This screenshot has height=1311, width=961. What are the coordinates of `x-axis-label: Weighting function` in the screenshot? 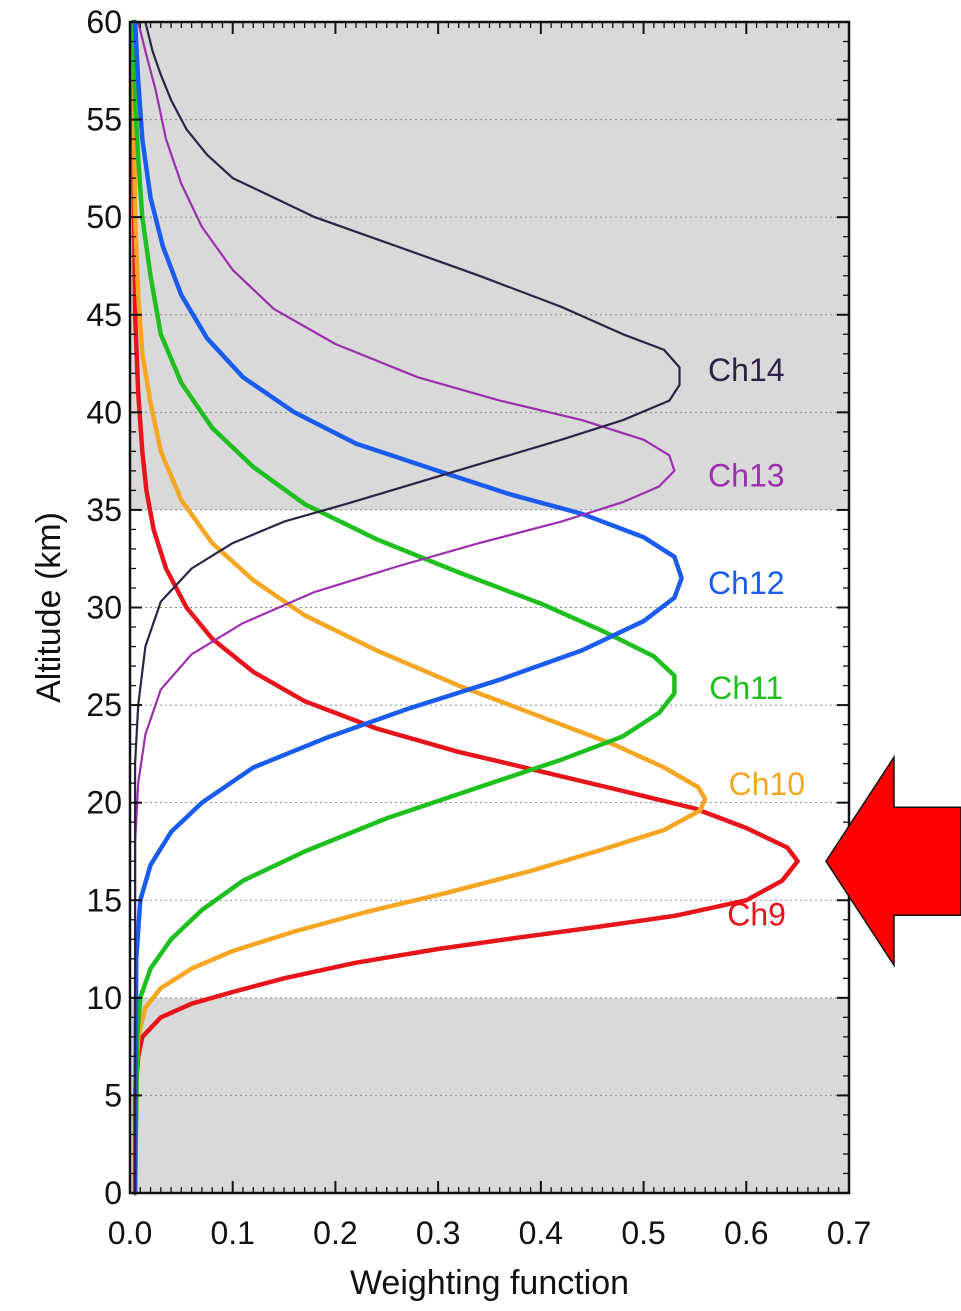 It's located at (489, 1283).